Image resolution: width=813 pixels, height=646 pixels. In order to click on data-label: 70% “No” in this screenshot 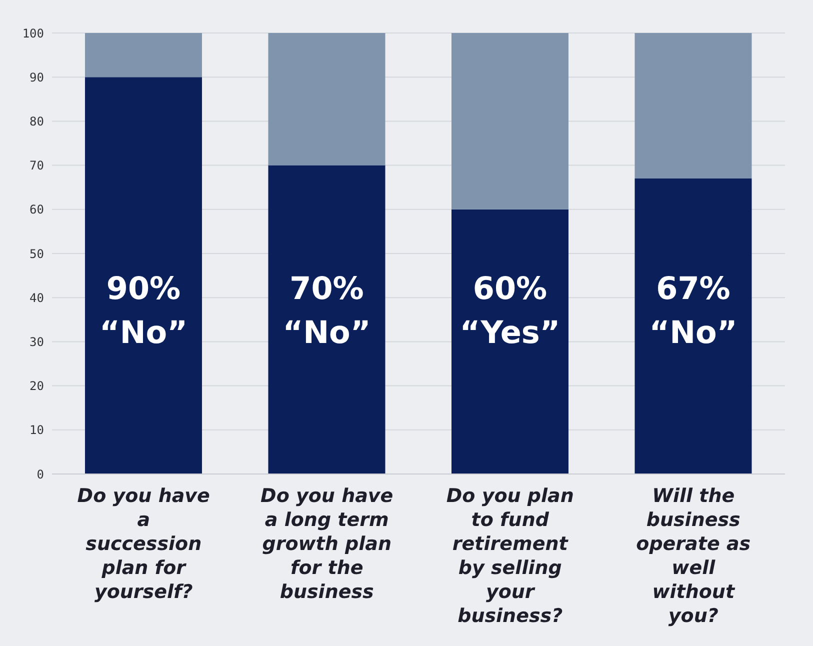, I will do `click(326, 311)`.